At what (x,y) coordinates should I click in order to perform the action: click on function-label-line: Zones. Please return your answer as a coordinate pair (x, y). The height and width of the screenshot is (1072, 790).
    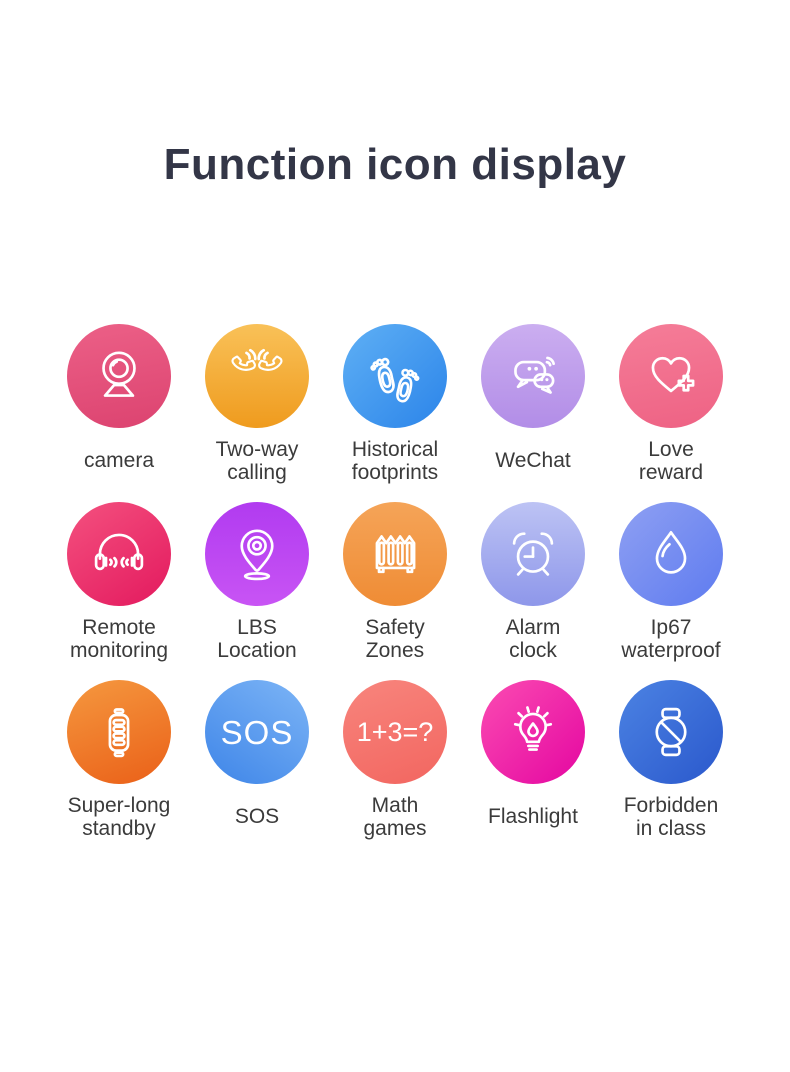
    Looking at the image, I should click on (395, 650).